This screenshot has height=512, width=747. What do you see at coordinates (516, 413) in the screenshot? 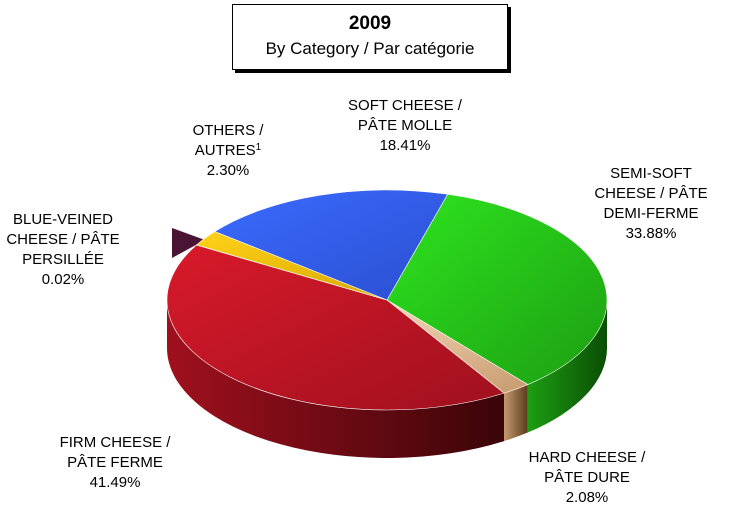
I see `pie-side-hard` at bounding box center [516, 413].